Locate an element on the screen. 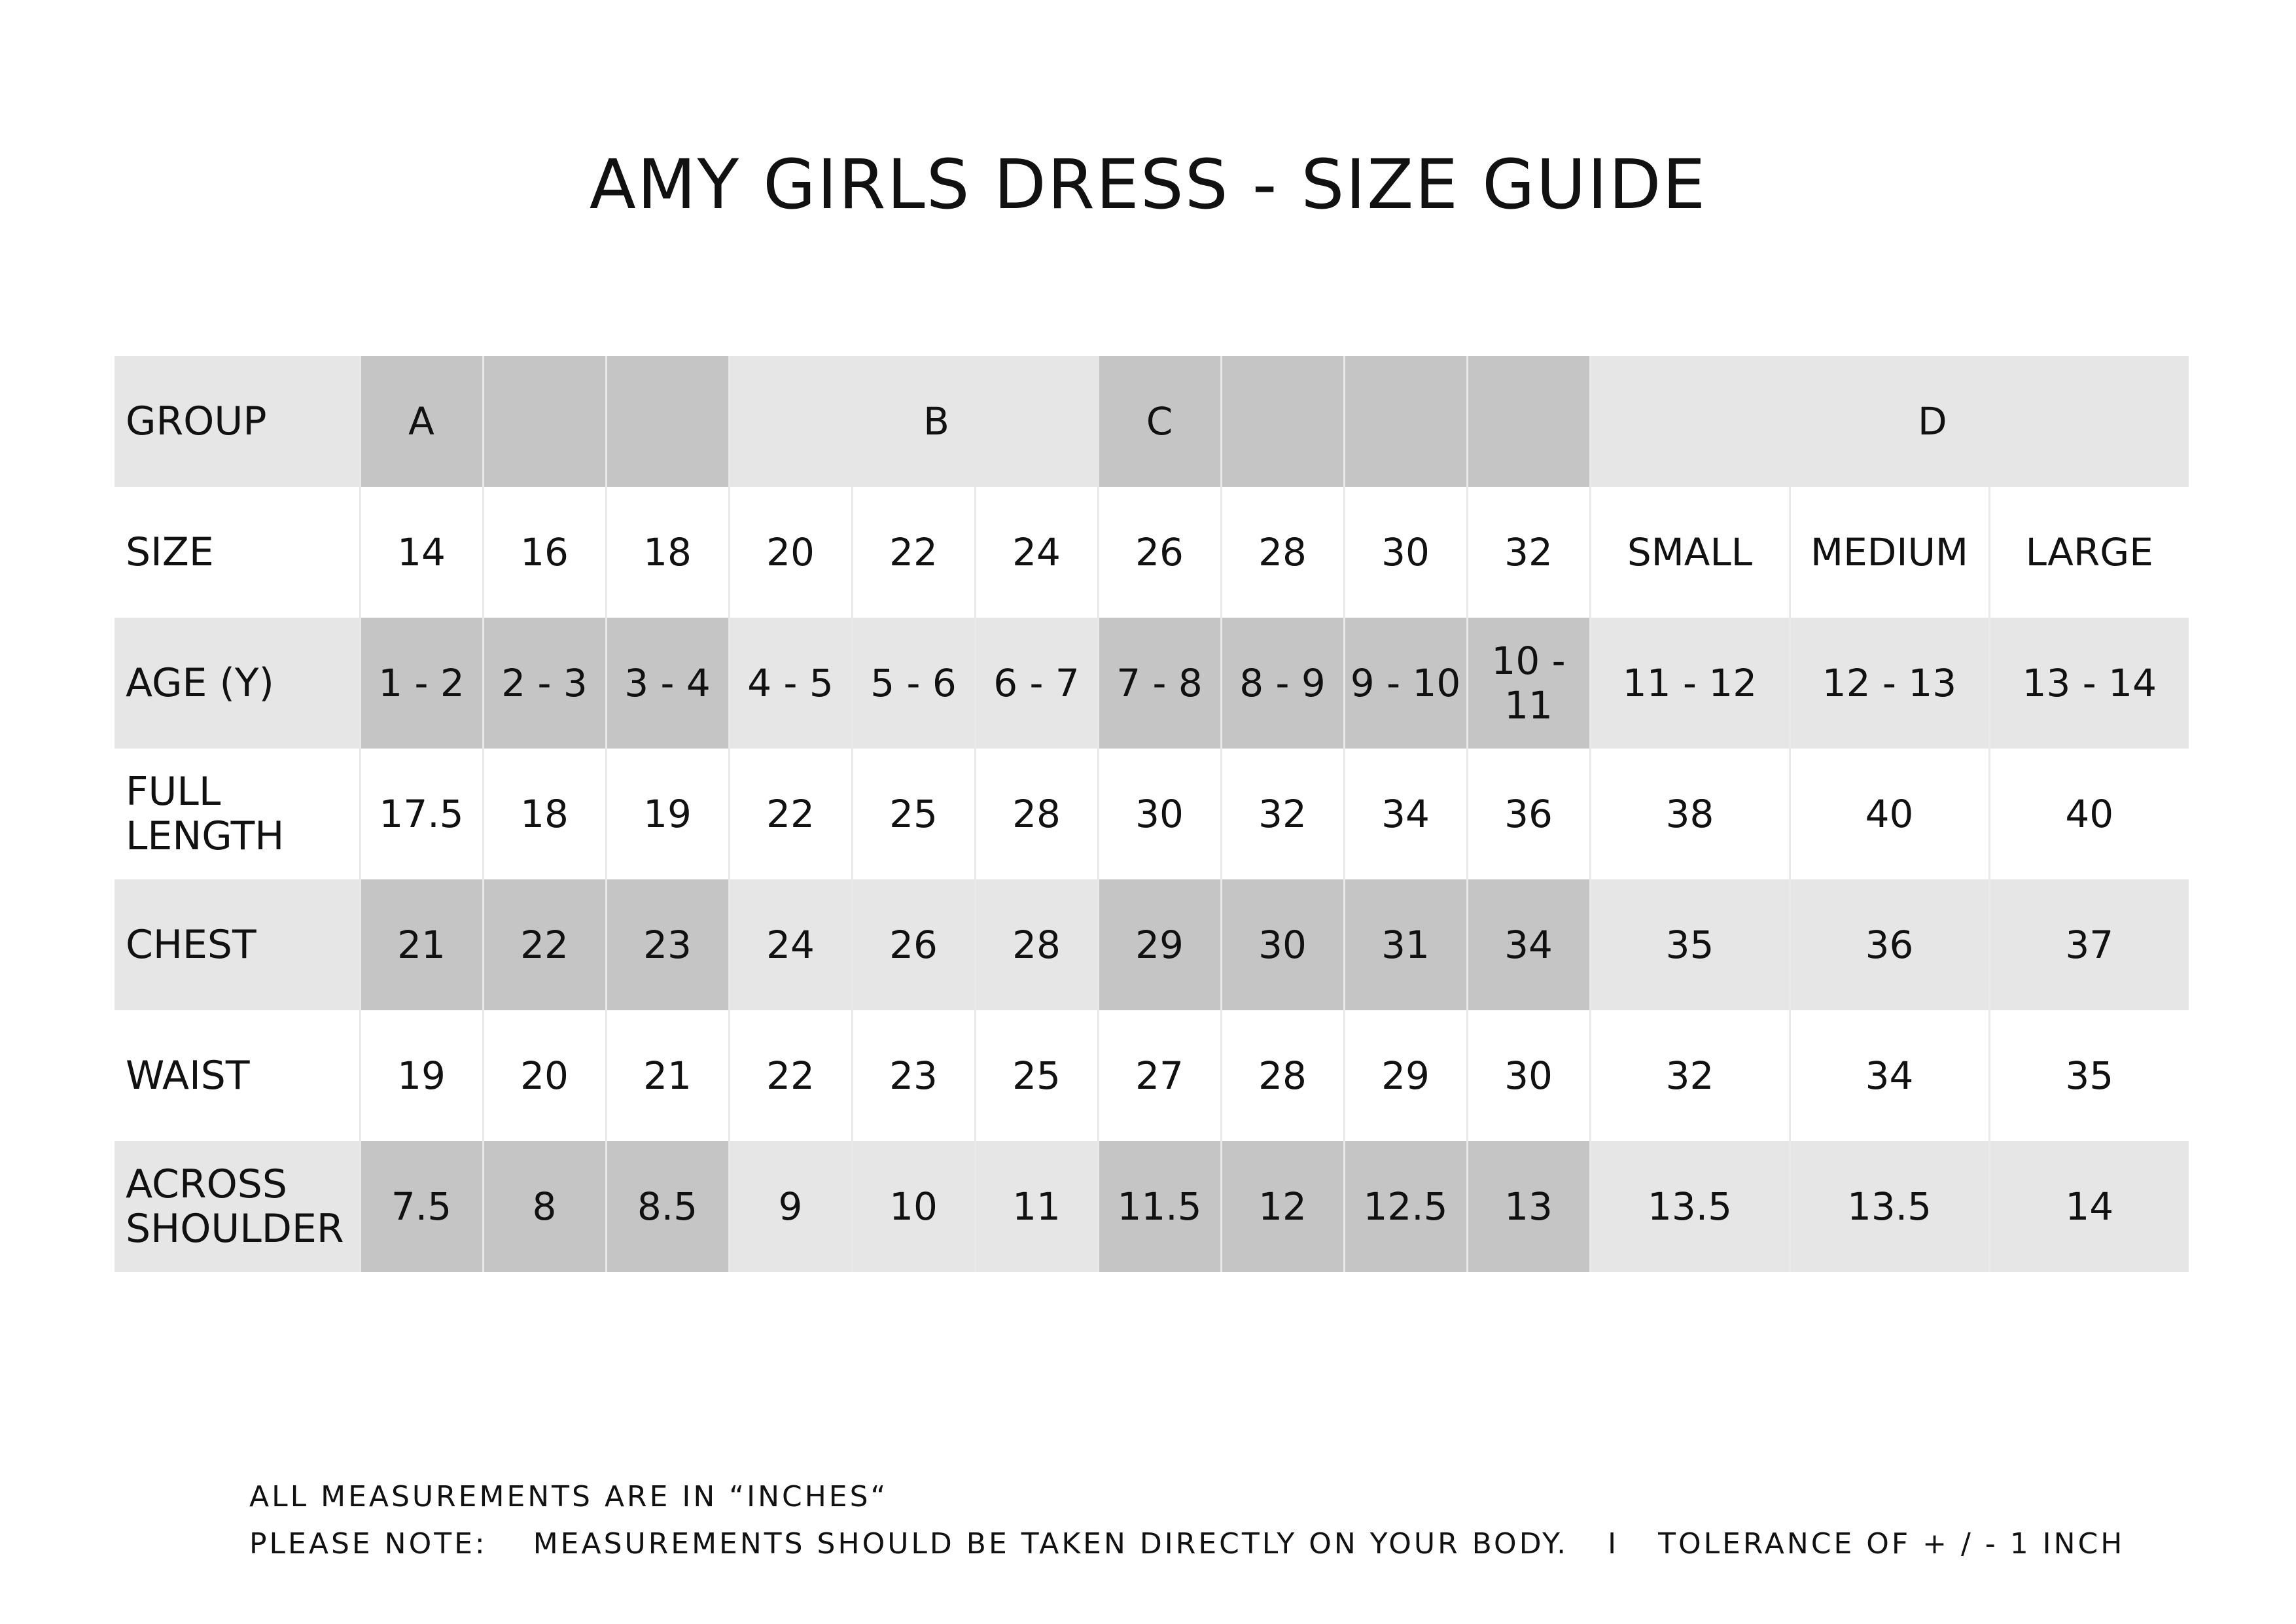 Image resolution: width=2296 pixels, height=1624 pixels. row-label-age: AGE (Y) is located at coordinates (238, 683).